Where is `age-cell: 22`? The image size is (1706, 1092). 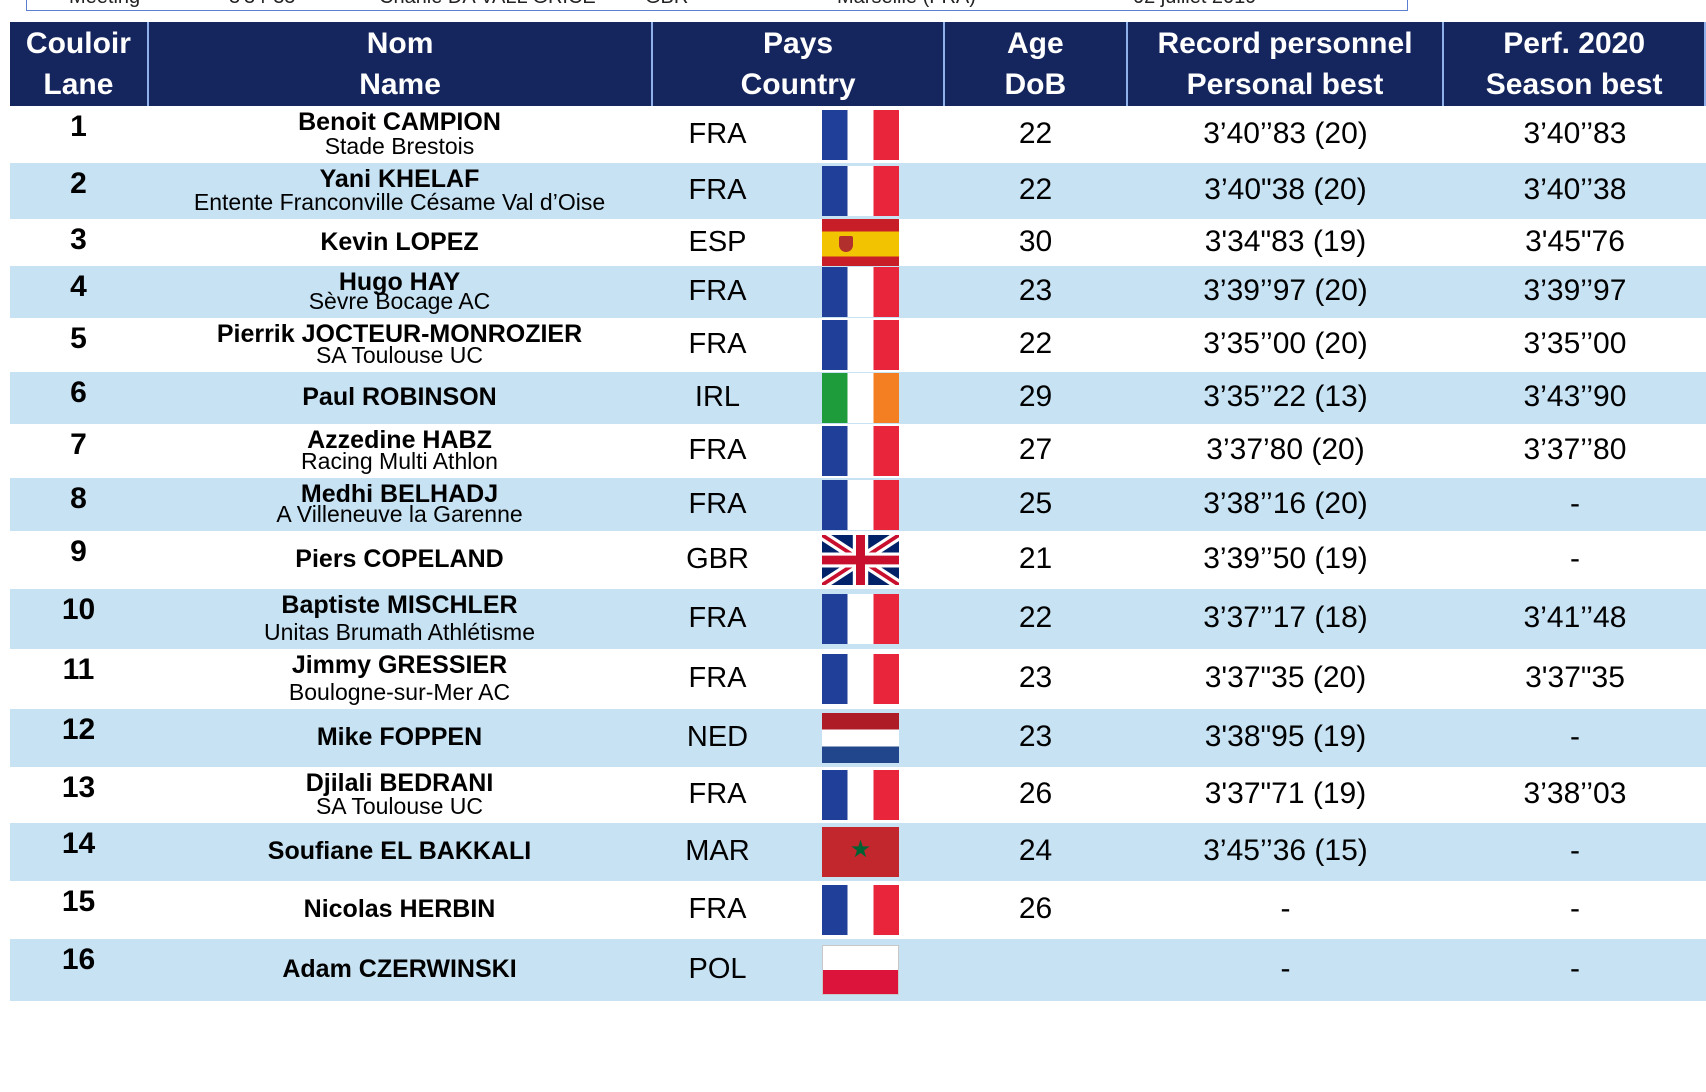
age-cell: 22 is located at coordinates (1035, 191).